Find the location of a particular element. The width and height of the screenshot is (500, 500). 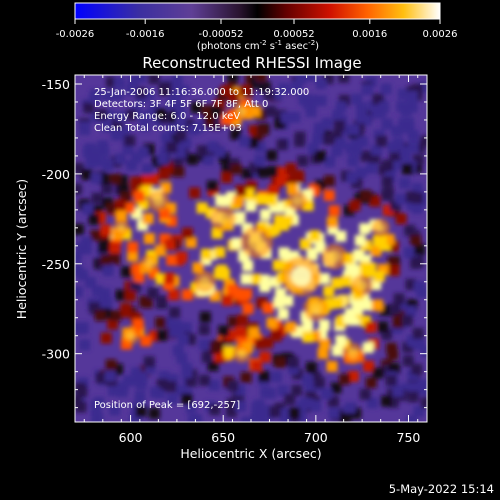

colorbar-label-sup: -1 is located at coordinates (278, 43).